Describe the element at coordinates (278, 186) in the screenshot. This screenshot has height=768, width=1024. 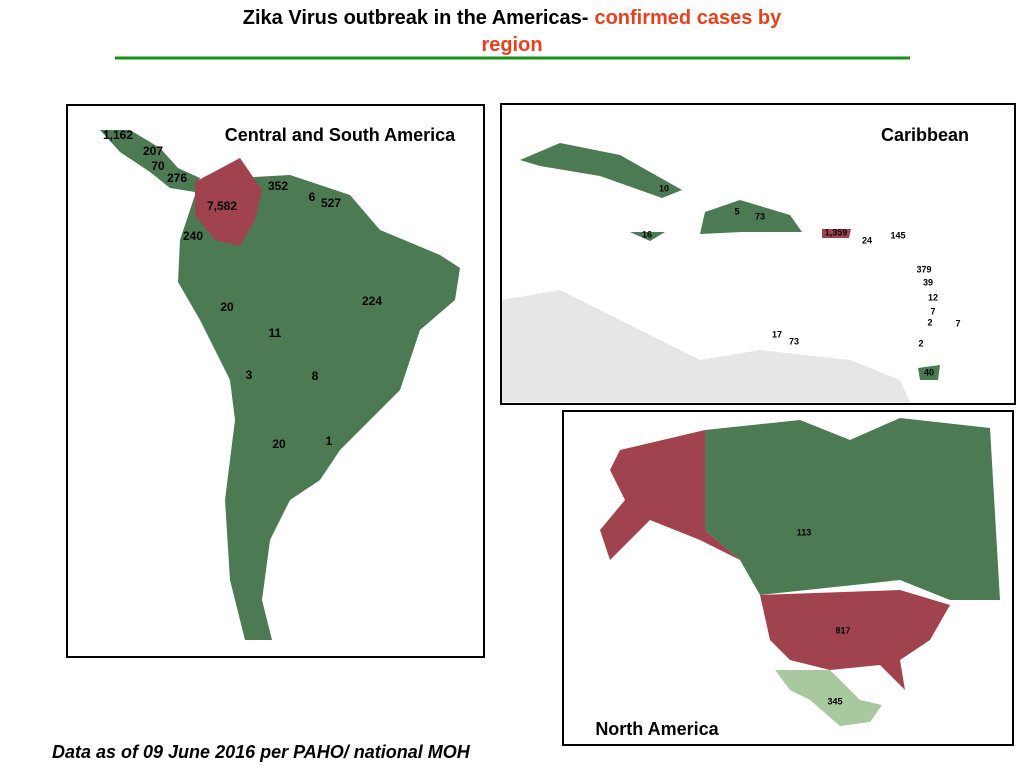
I see `case-count: 352` at that location.